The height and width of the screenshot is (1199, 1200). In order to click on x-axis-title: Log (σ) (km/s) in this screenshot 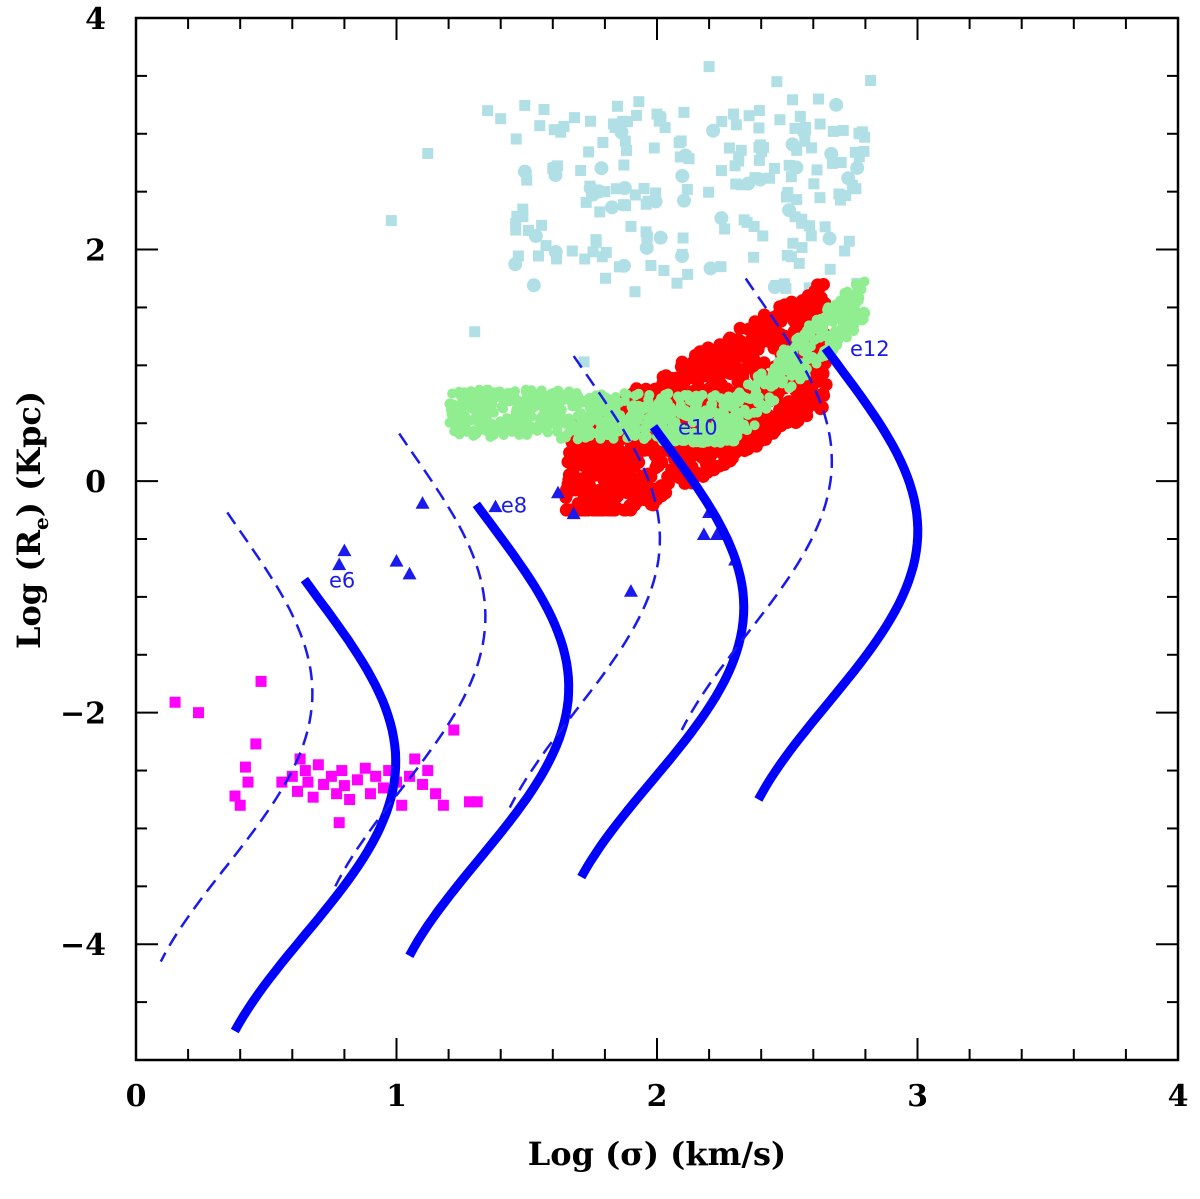, I will do `click(657, 1154)`.